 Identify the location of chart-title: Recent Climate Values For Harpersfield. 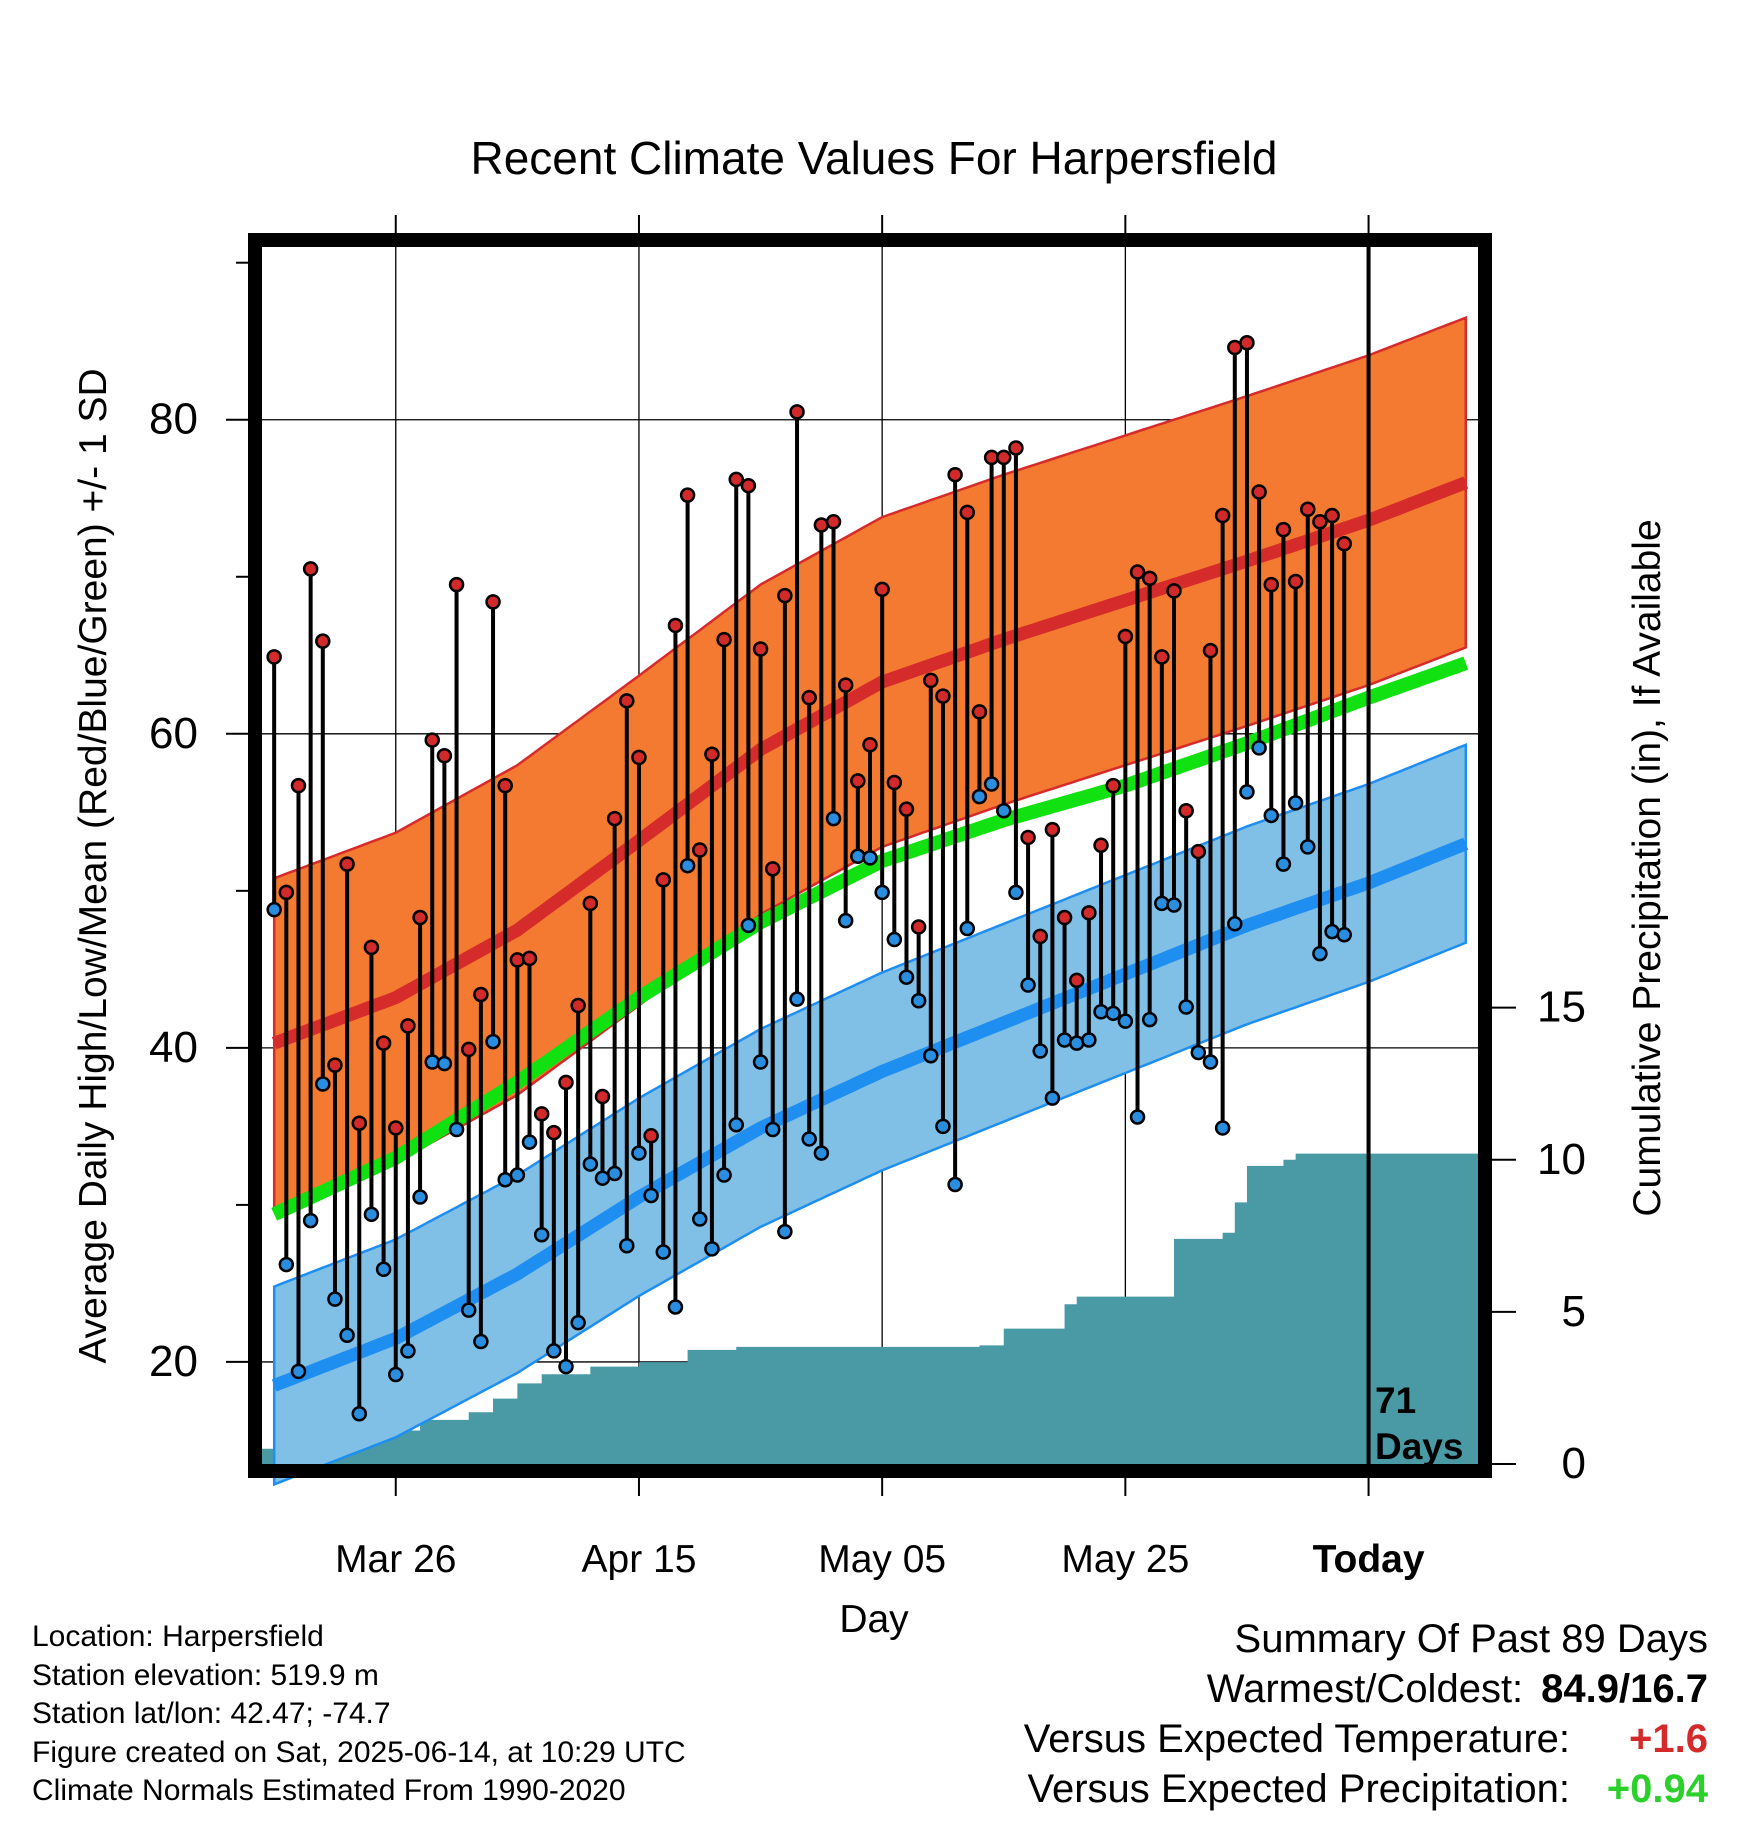
(873, 158).